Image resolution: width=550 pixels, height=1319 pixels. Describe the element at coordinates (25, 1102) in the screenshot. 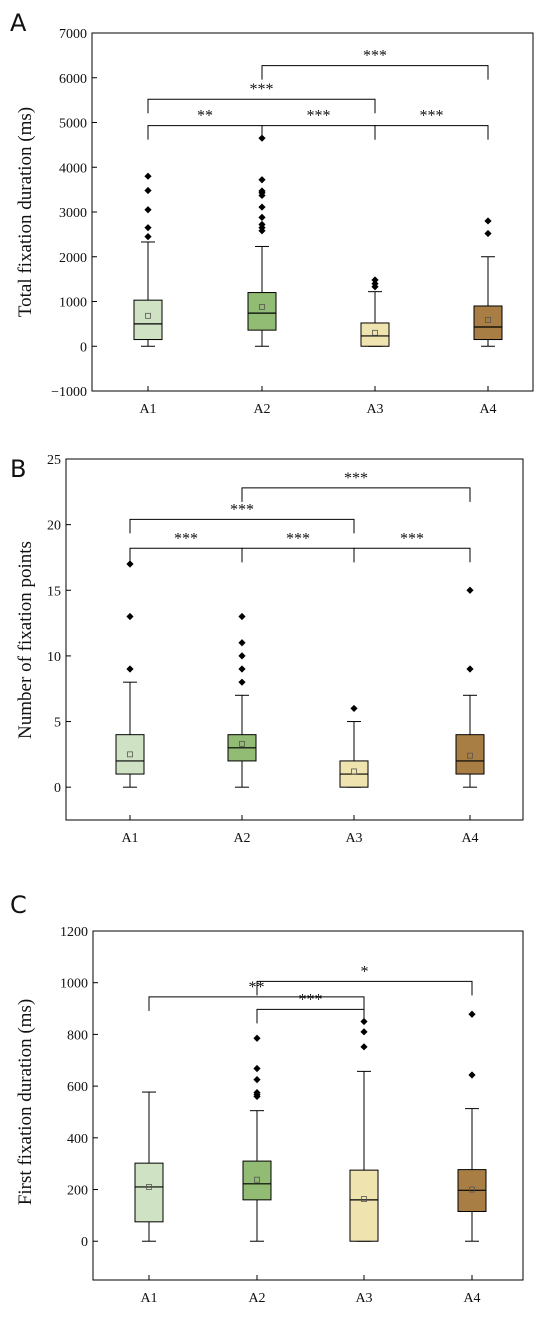

I see `y-axis-title-c: First fixation duration (ms)` at that location.